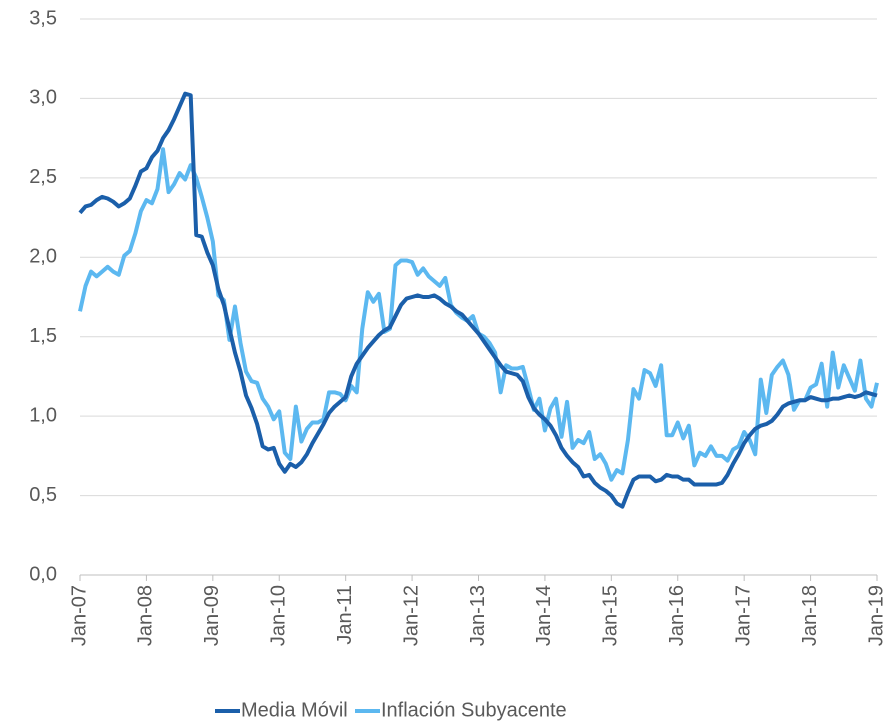 The height and width of the screenshot is (723, 895). What do you see at coordinates (677, 615) in the screenshot?
I see `x-tick-label: Jan-16` at bounding box center [677, 615].